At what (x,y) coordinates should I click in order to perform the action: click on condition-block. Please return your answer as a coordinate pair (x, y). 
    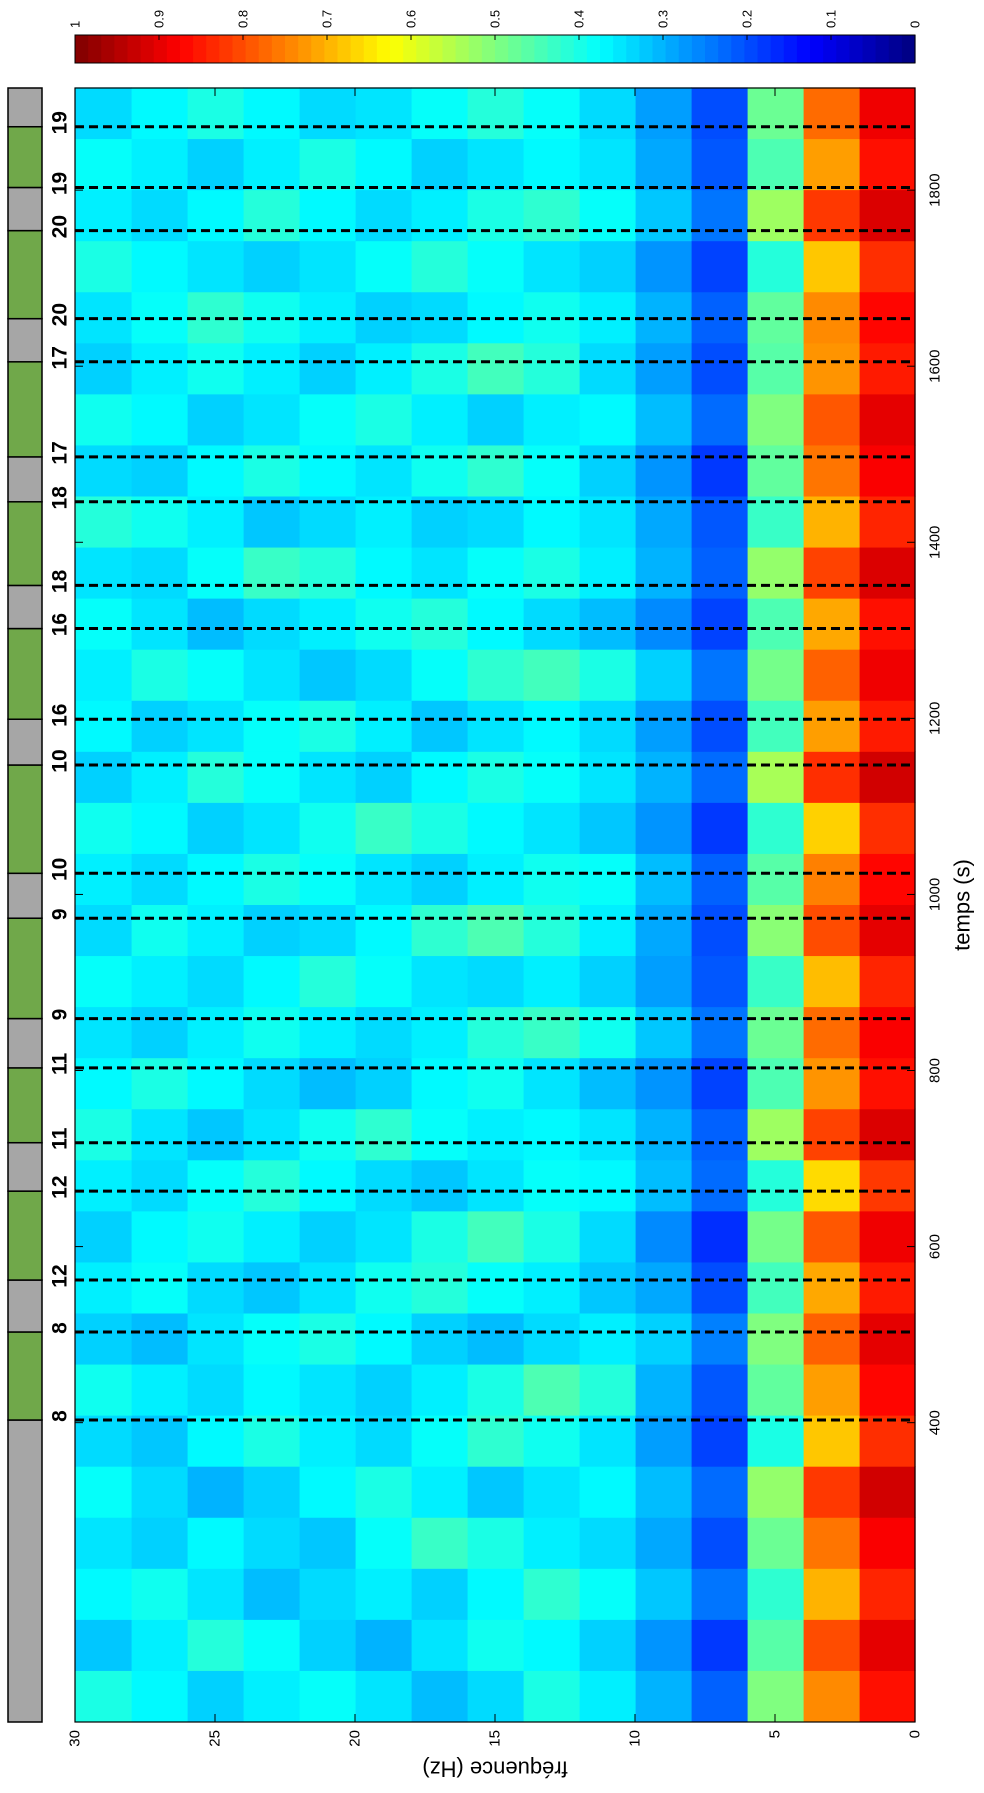
    Looking at the image, I should click on (25, 895).